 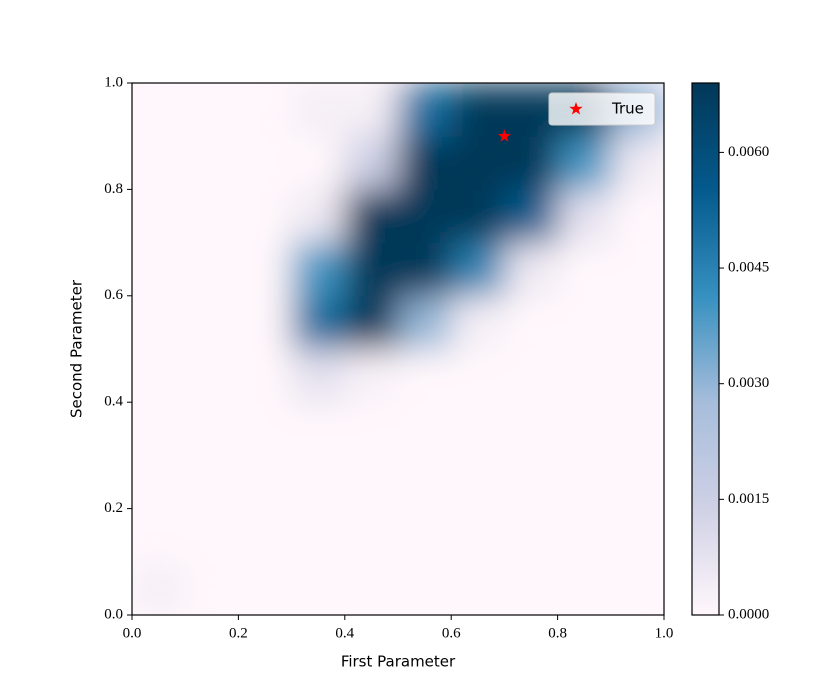 I want to click on legend-box, so click(x=602, y=109).